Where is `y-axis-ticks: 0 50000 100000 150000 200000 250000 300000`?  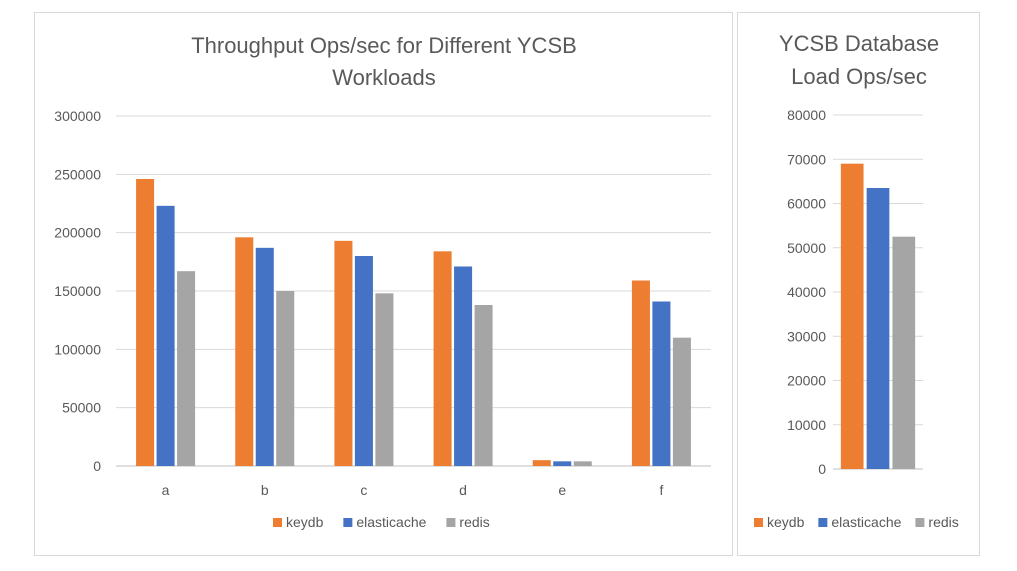 y-axis-ticks: 0 50000 100000 150000 200000 250000 300000 is located at coordinates (77, 291).